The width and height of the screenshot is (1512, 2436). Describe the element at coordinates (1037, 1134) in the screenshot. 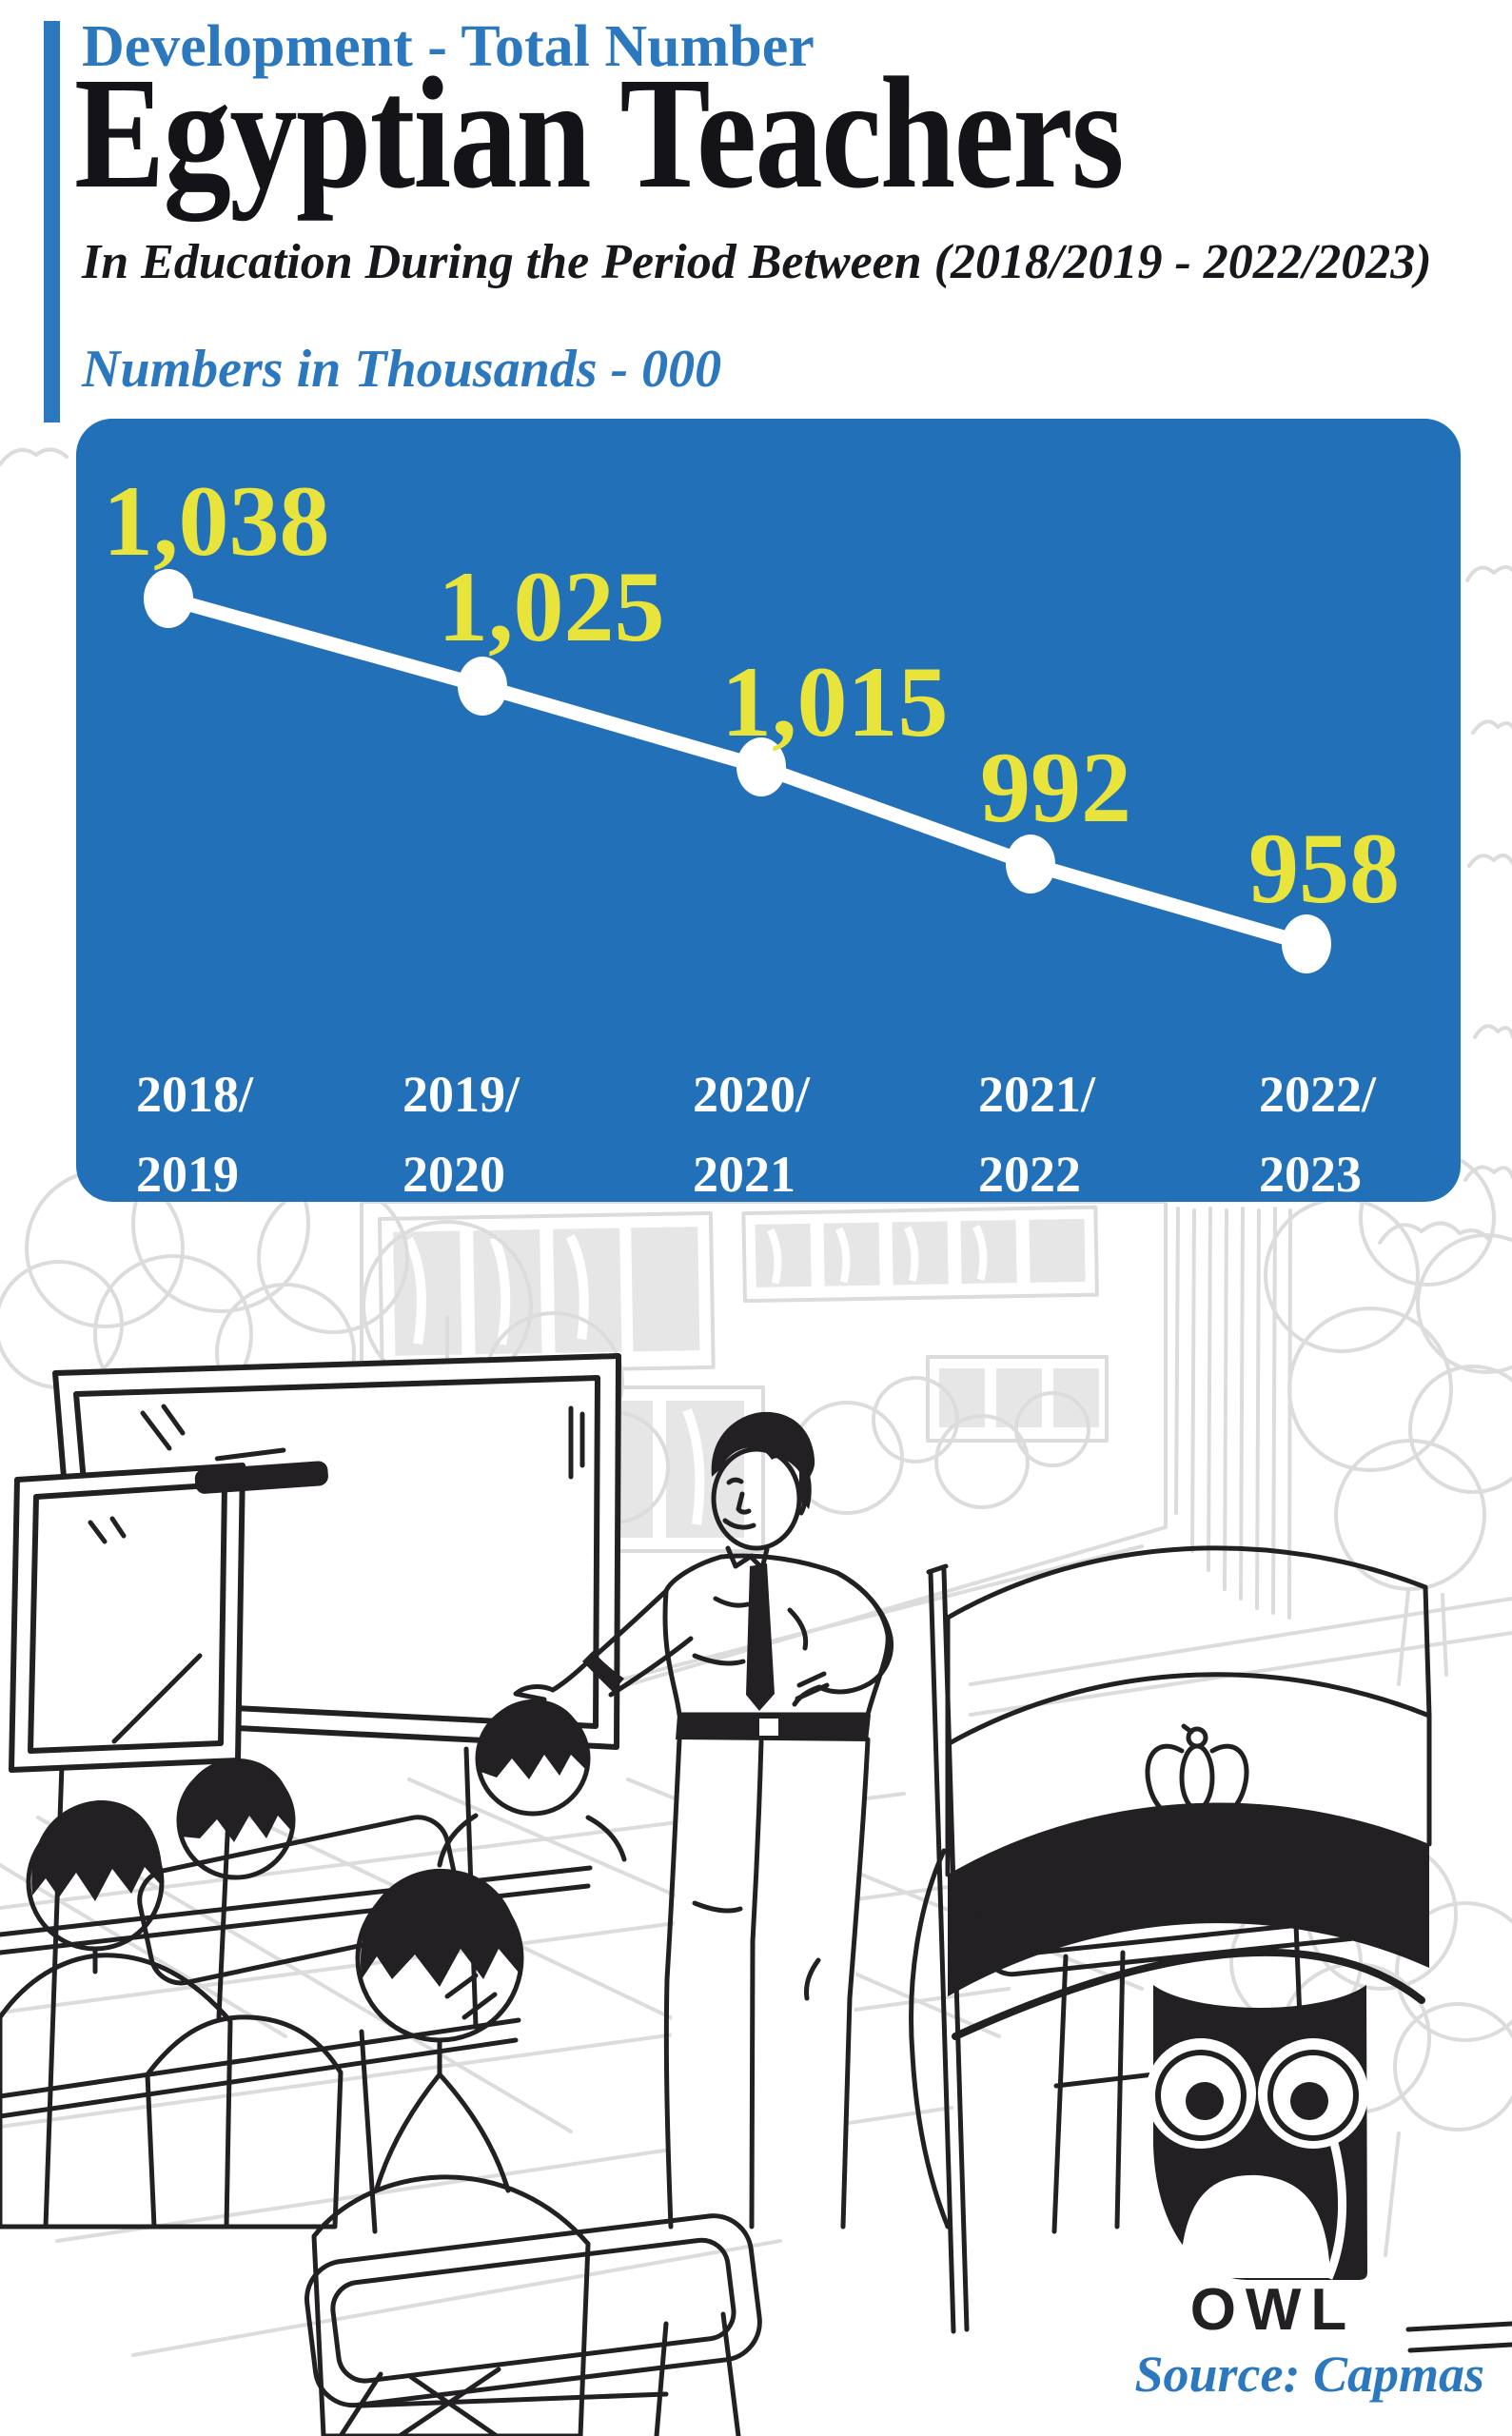

I see `x-axis-label: 2021/2022` at that location.